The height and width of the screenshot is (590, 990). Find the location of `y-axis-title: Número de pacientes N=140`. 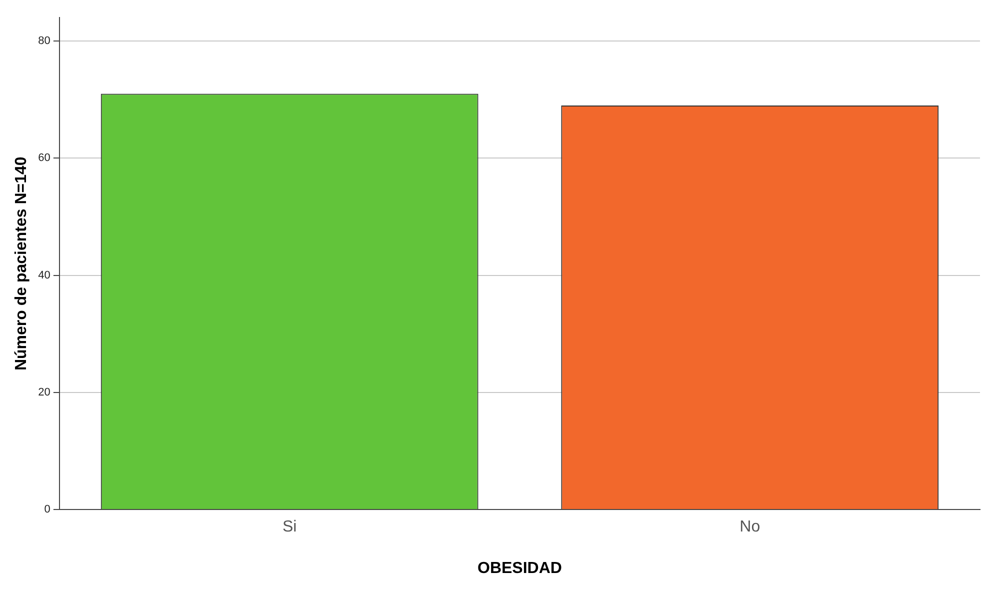

y-axis-title: Número de pacientes N=140 is located at coordinates (21, 263).